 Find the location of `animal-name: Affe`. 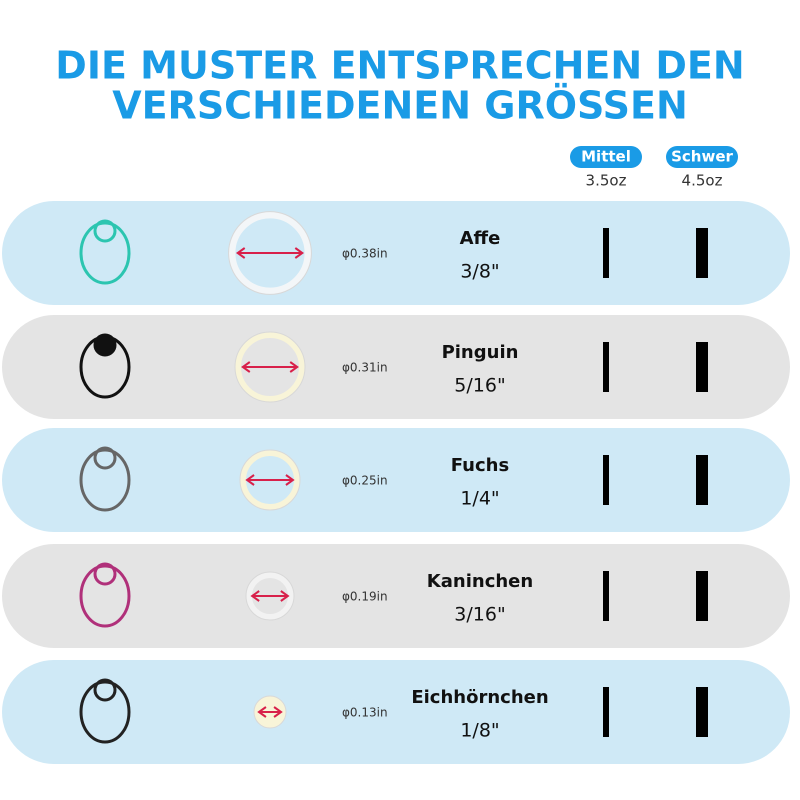

animal-name: Affe is located at coordinates (480, 238).